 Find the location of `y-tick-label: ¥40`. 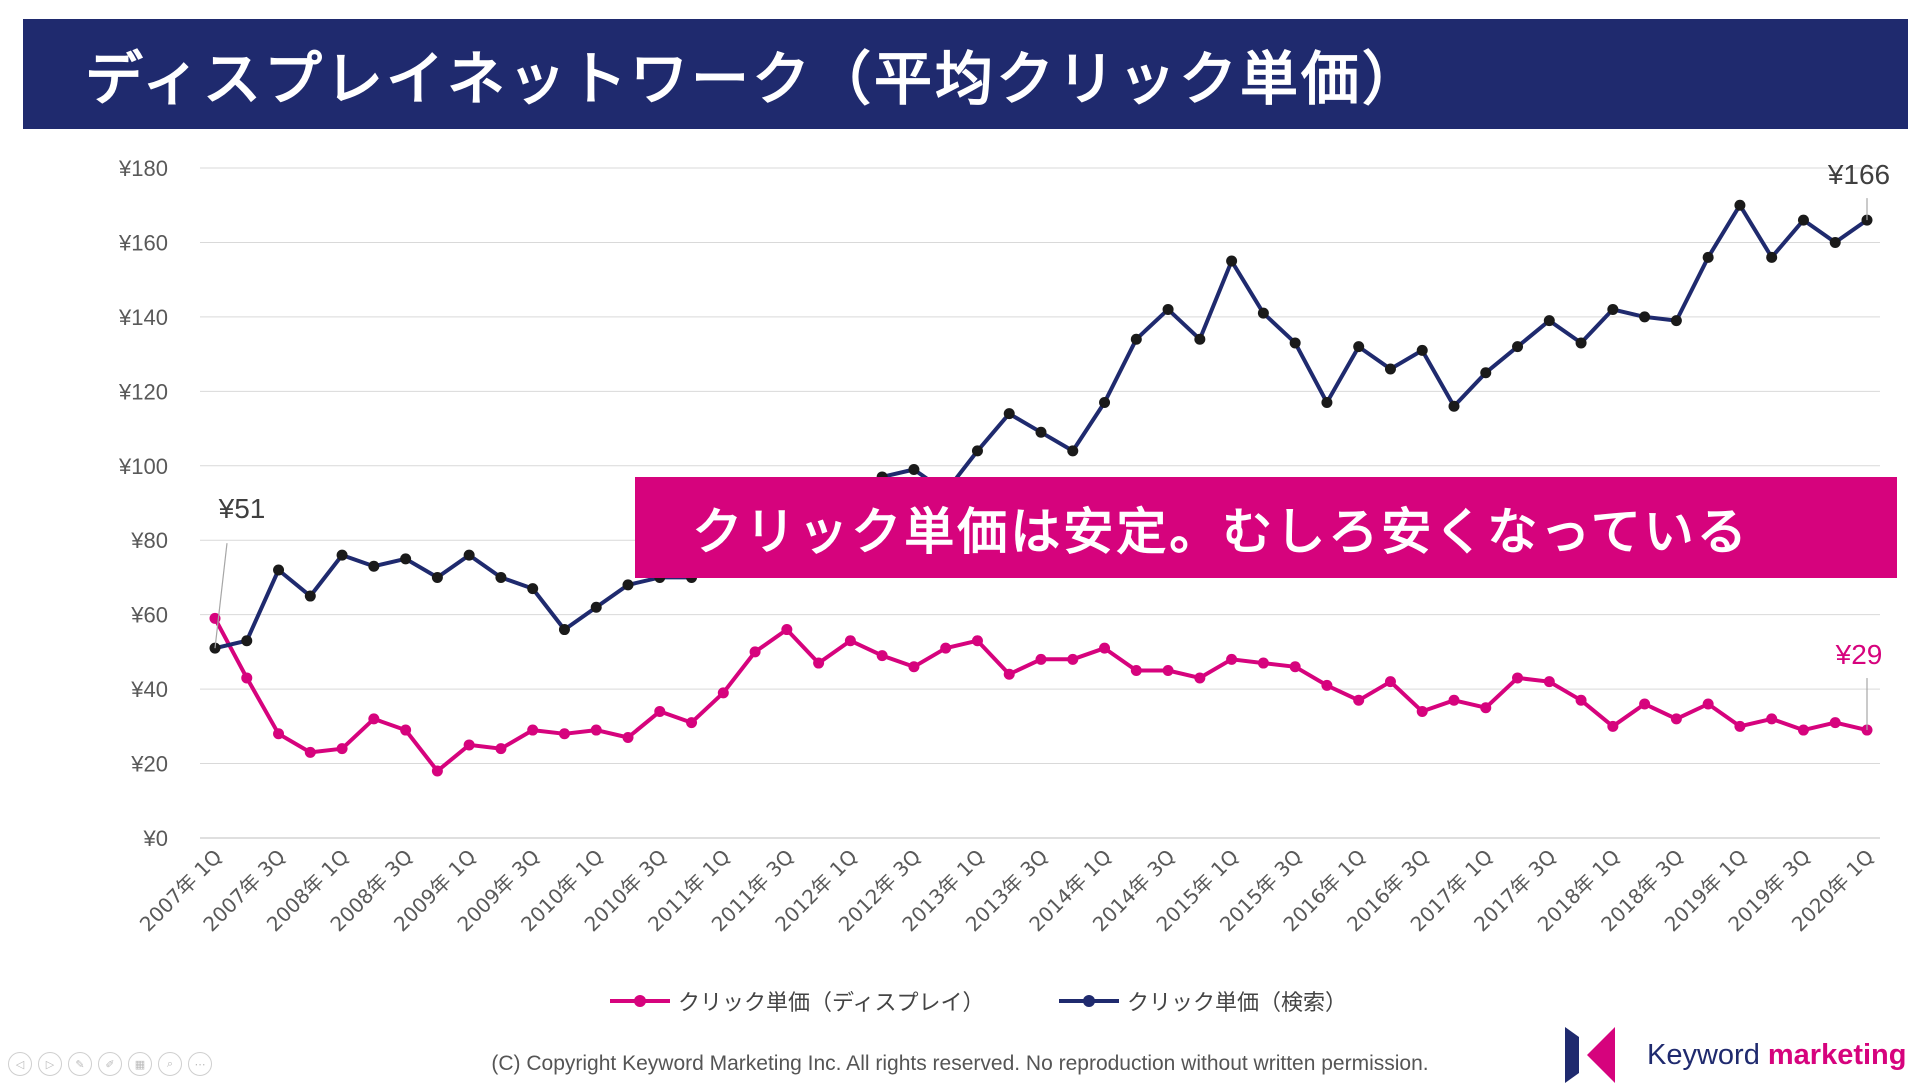

y-tick-label: ¥40 is located at coordinates (149, 689).